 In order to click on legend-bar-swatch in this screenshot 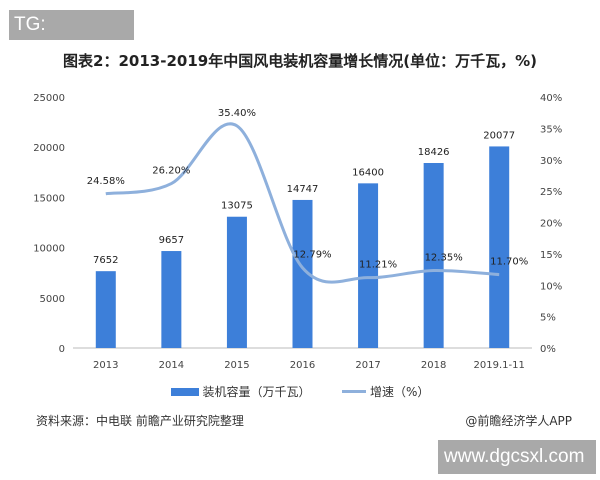, I will do `click(184, 391)`.